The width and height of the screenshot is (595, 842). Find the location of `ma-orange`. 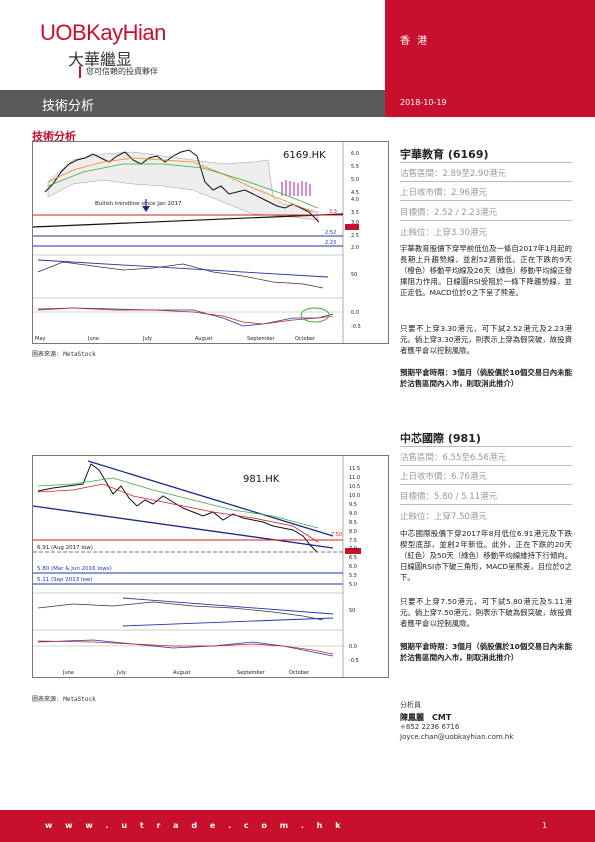

ma-orange is located at coordinates (180, 185).